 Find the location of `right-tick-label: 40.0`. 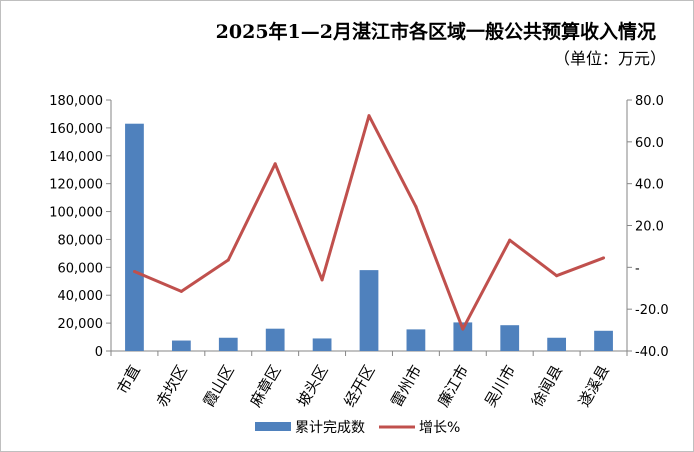

right-tick-label: 40.0 is located at coordinates (649, 185).